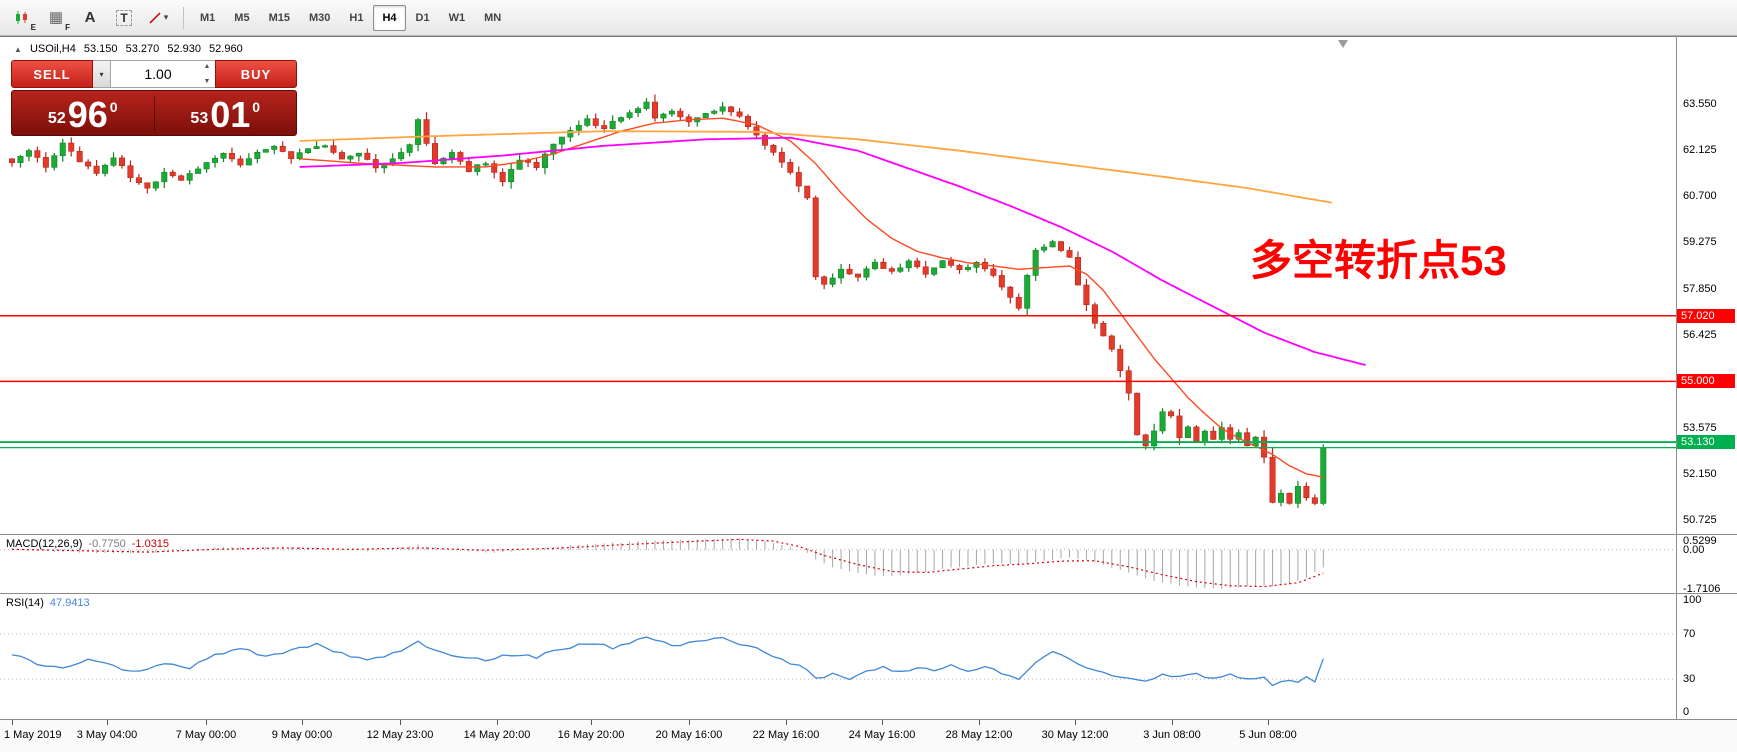 This screenshot has height=752, width=1737. I want to click on price-axis-label: 56.425, so click(1700, 335).